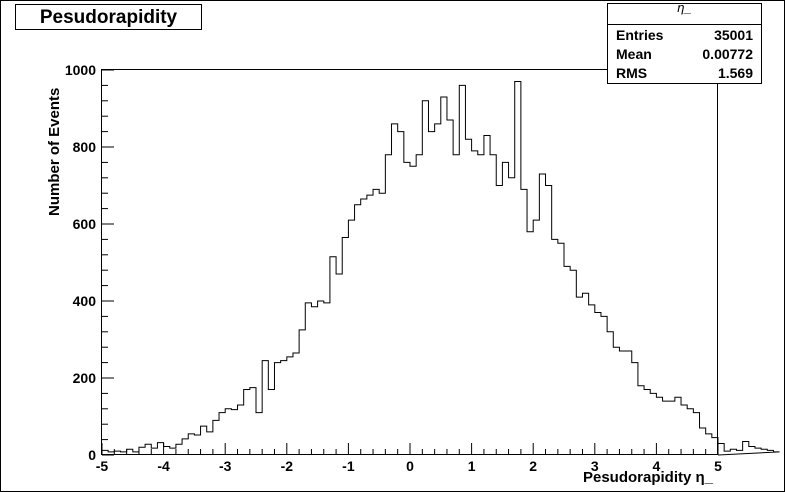  What do you see at coordinates (533, 466) in the screenshot?
I see `x-tick-label: 2` at bounding box center [533, 466].